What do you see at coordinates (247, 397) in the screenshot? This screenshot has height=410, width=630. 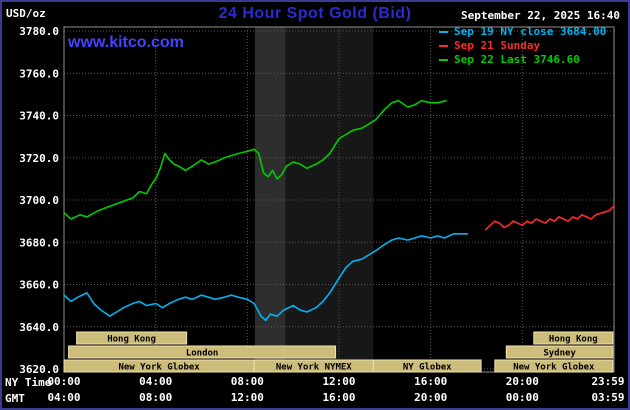 I see `x-axis-gmt-tick-label: 12:00` at bounding box center [247, 397].